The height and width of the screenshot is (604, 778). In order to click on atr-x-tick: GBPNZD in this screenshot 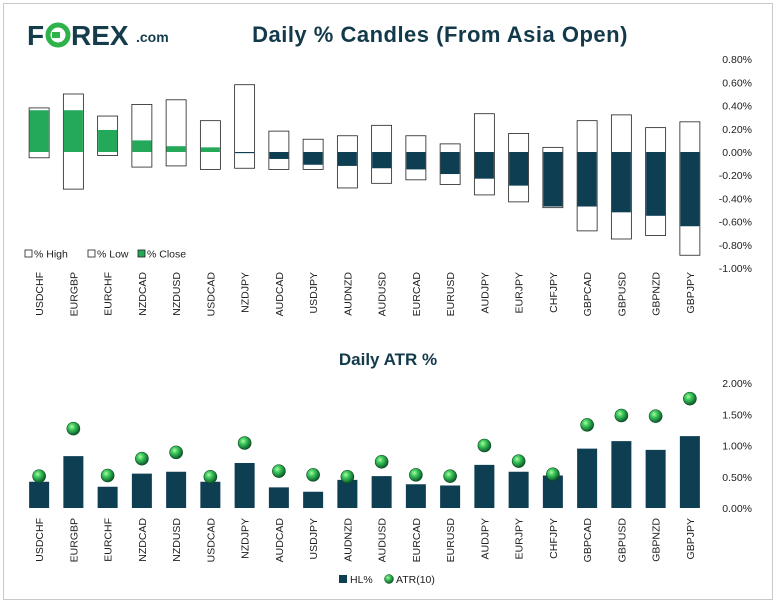, I will do `click(657, 540)`.